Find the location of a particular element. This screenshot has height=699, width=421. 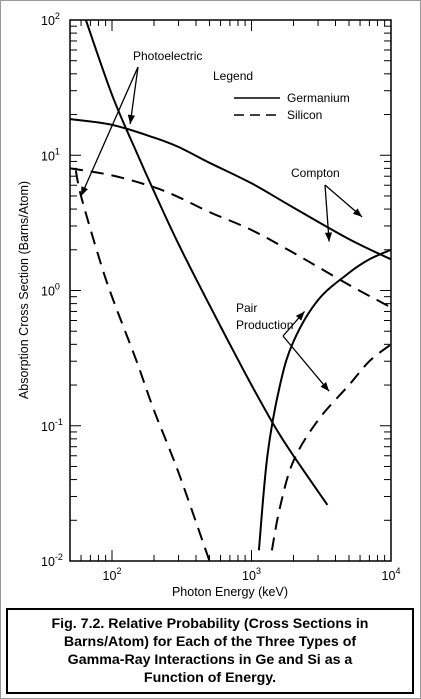

legend-title: Legend is located at coordinates (233, 76).